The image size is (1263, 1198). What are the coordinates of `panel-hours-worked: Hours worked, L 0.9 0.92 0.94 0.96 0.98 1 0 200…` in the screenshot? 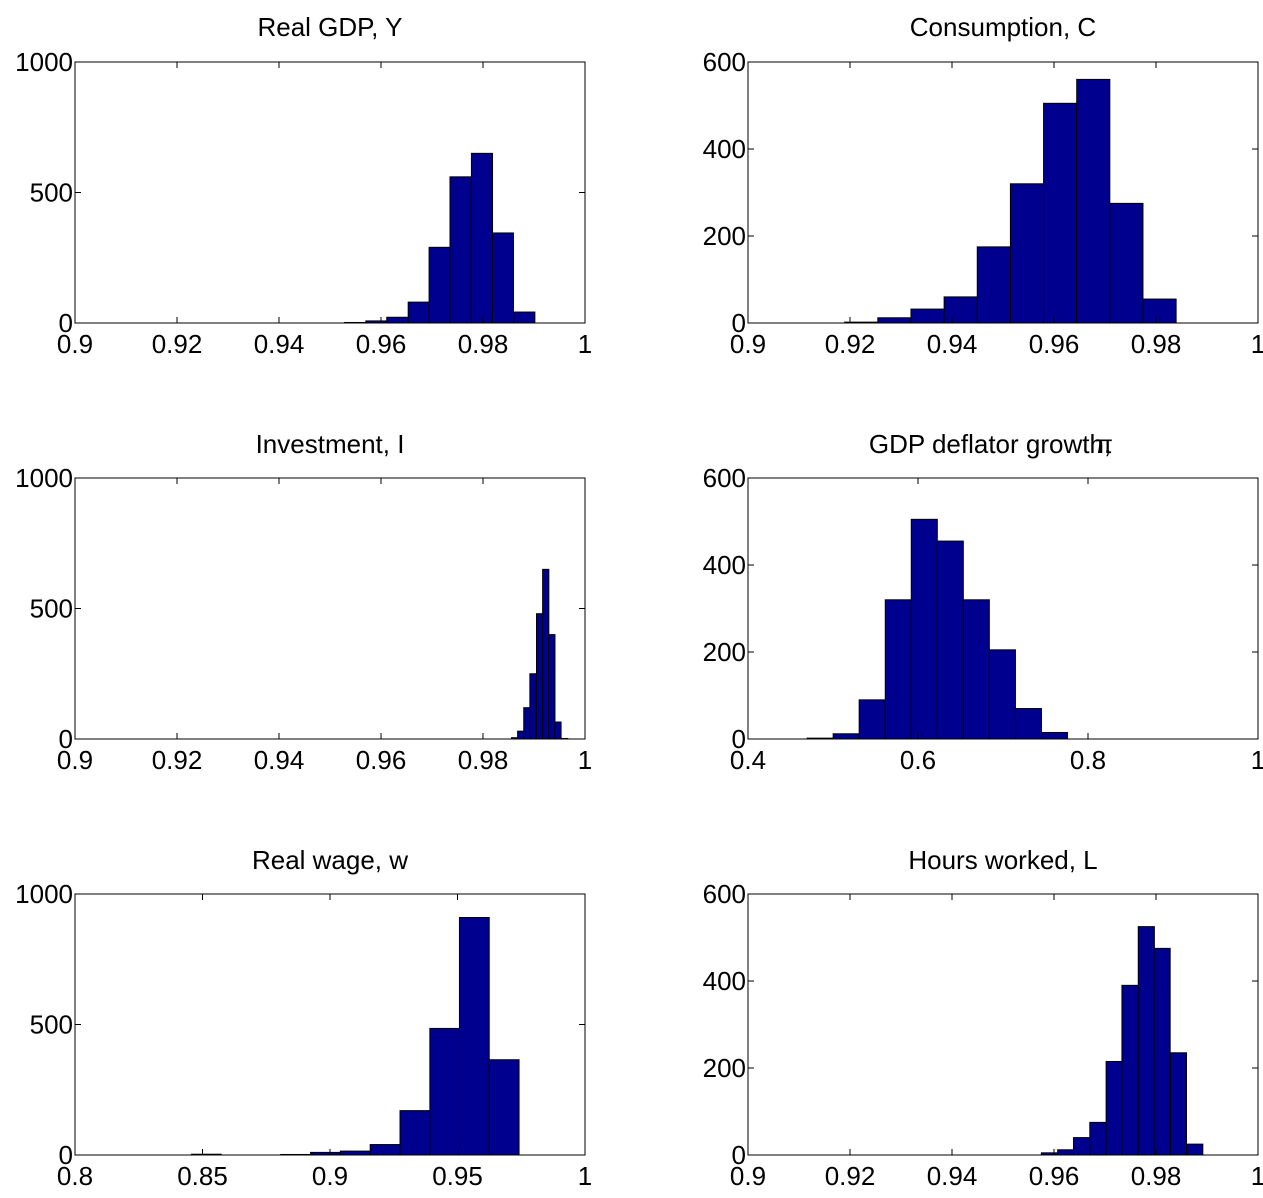 It's located at (983, 1018).